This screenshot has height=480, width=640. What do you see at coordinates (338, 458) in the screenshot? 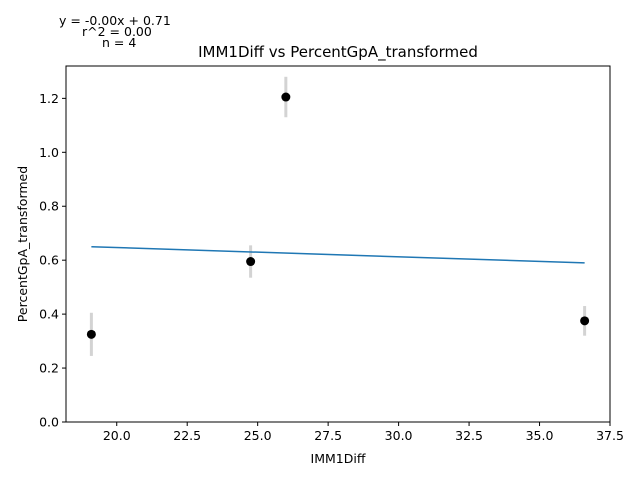
I see `x-axis-label: IMM1Diff` at bounding box center [338, 458].